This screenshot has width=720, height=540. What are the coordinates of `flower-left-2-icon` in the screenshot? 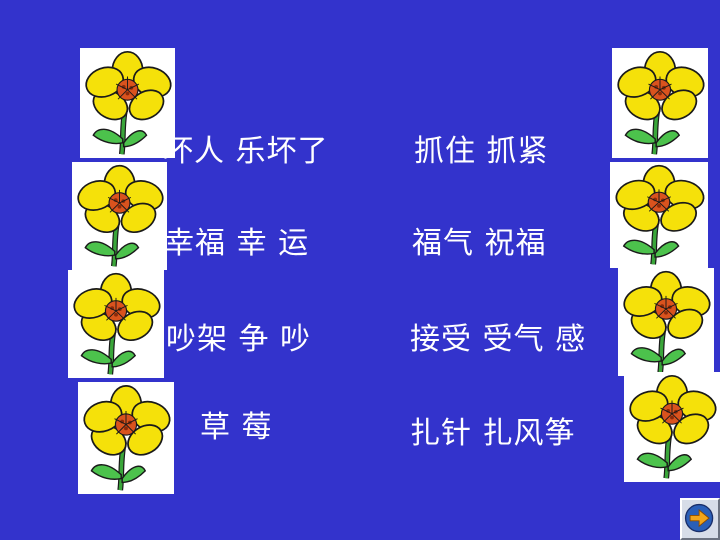 It's located at (119, 216).